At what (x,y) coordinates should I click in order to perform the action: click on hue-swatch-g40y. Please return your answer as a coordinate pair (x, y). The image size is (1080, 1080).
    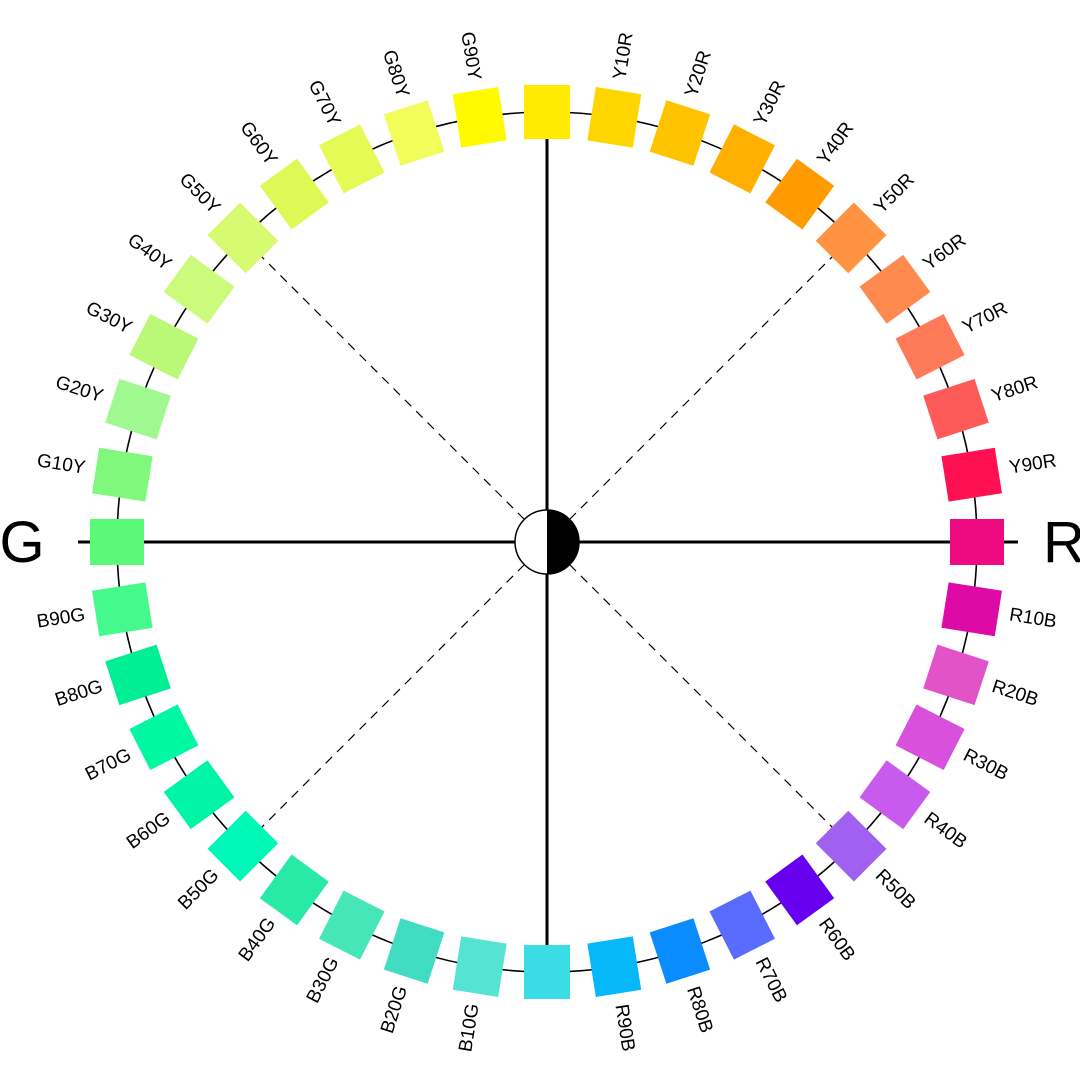
    Looking at the image, I should click on (199, 289).